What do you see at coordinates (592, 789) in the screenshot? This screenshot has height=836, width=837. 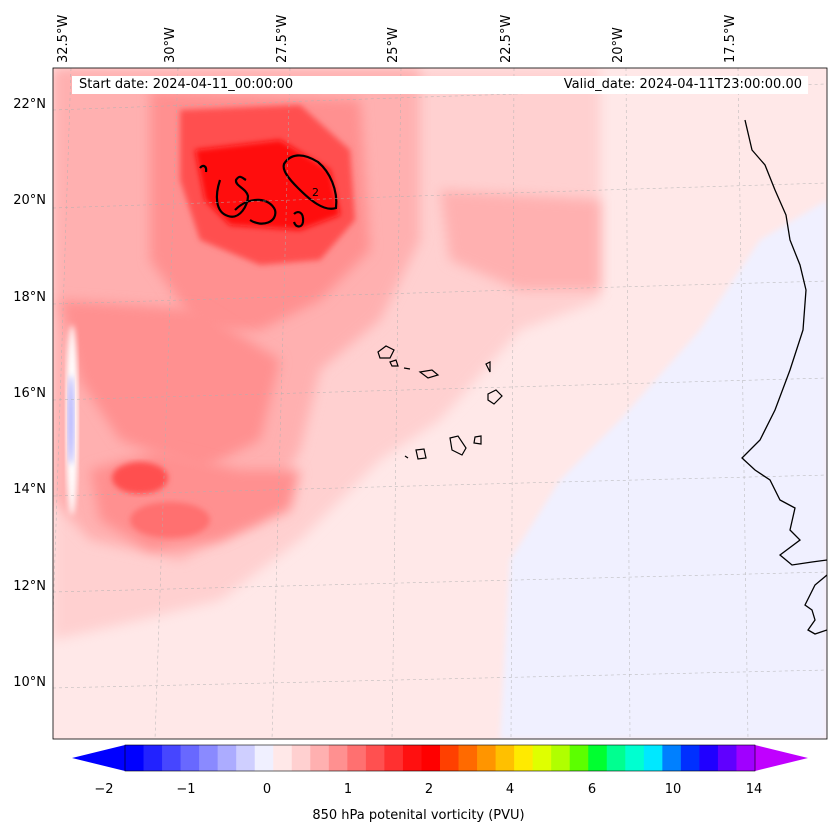 I see `colorbar-tick: 6` at bounding box center [592, 789].